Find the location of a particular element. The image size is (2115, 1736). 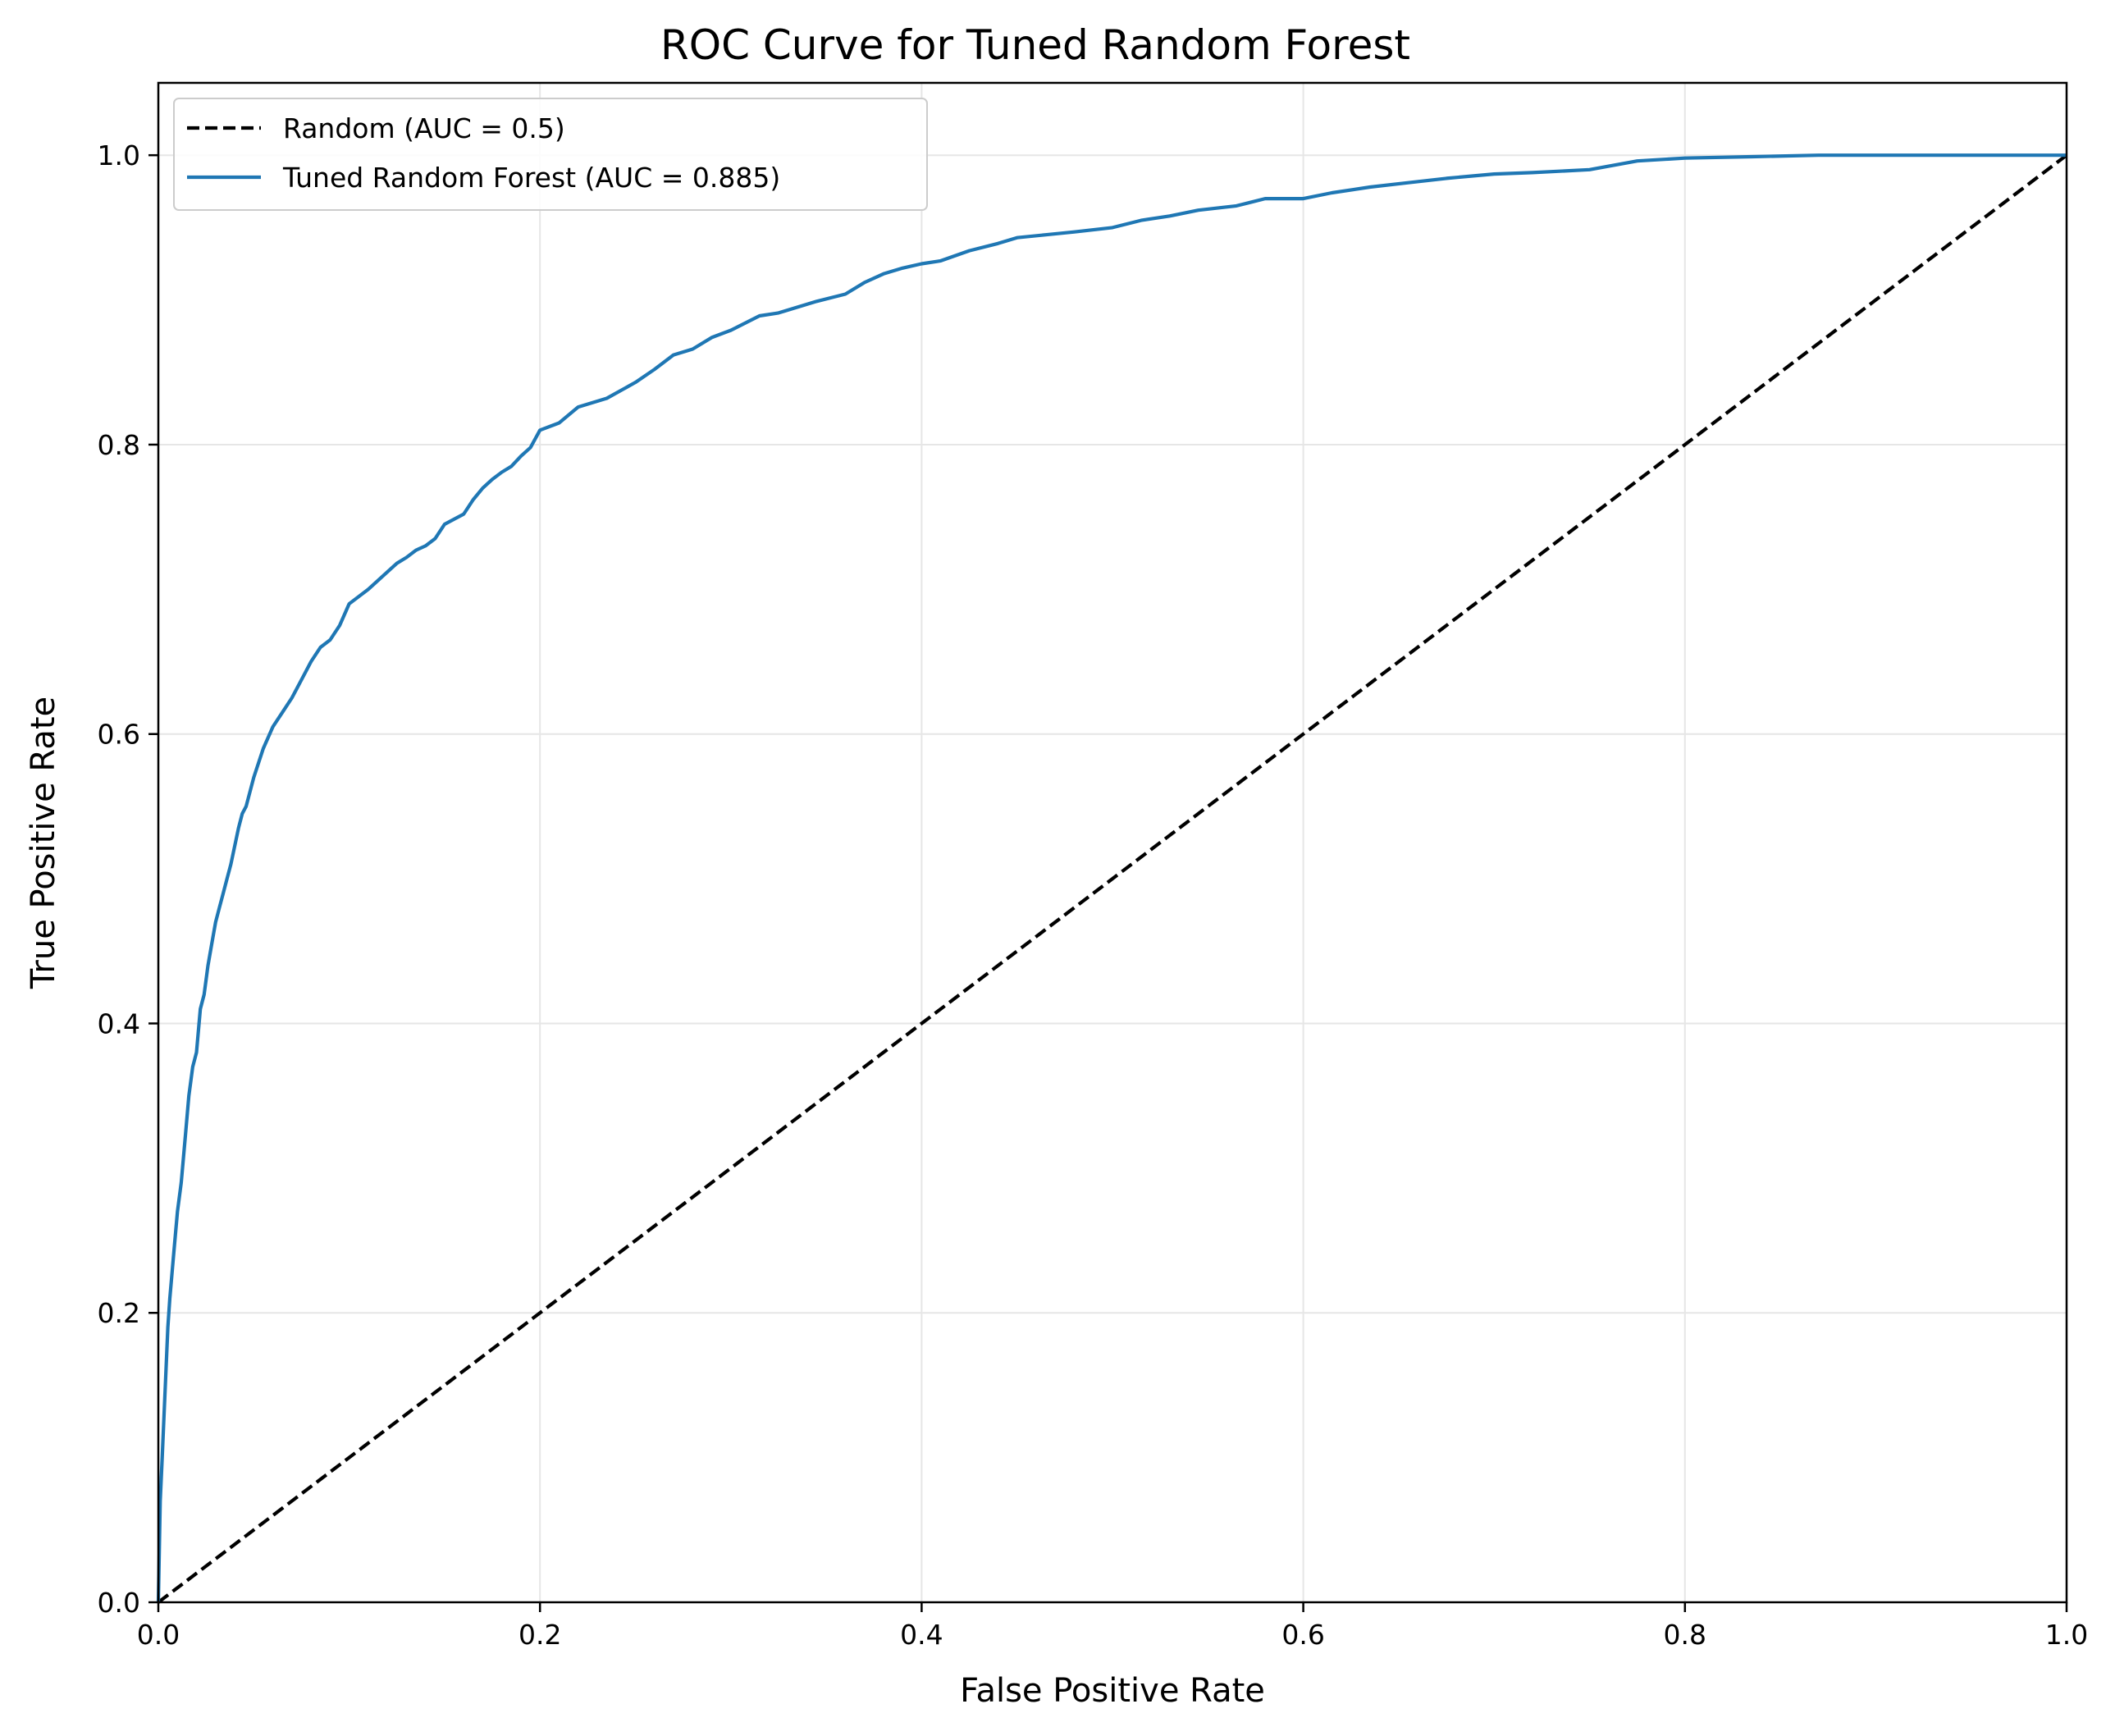

x-tick-label: 1.0 is located at coordinates (2066, 1635).